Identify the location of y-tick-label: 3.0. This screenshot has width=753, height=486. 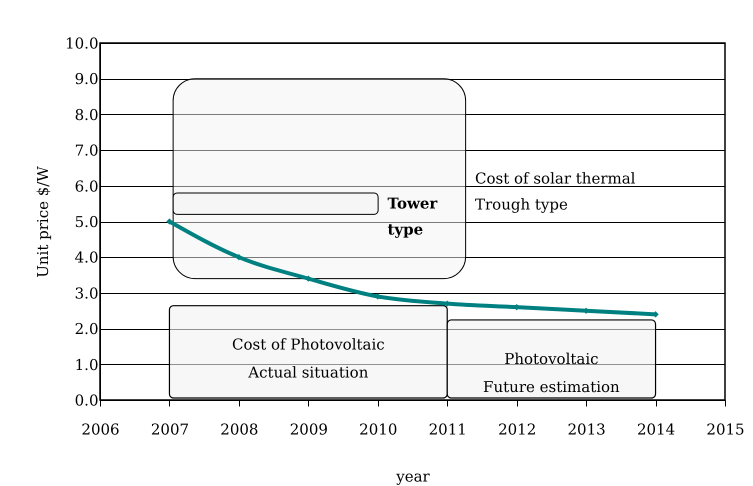
(86, 293).